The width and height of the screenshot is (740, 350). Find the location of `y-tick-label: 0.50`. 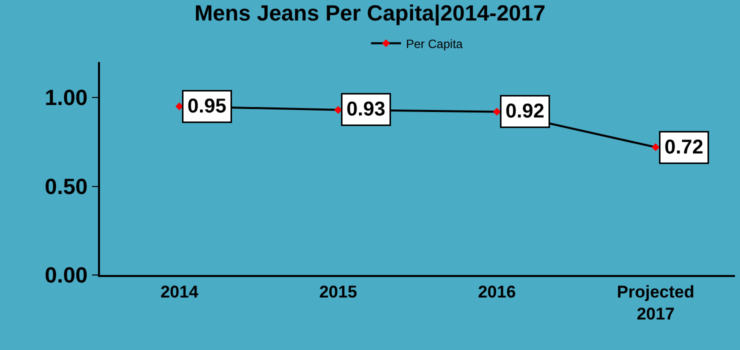

y-tick-label: 0.50 is located at coordinates (66, 186).